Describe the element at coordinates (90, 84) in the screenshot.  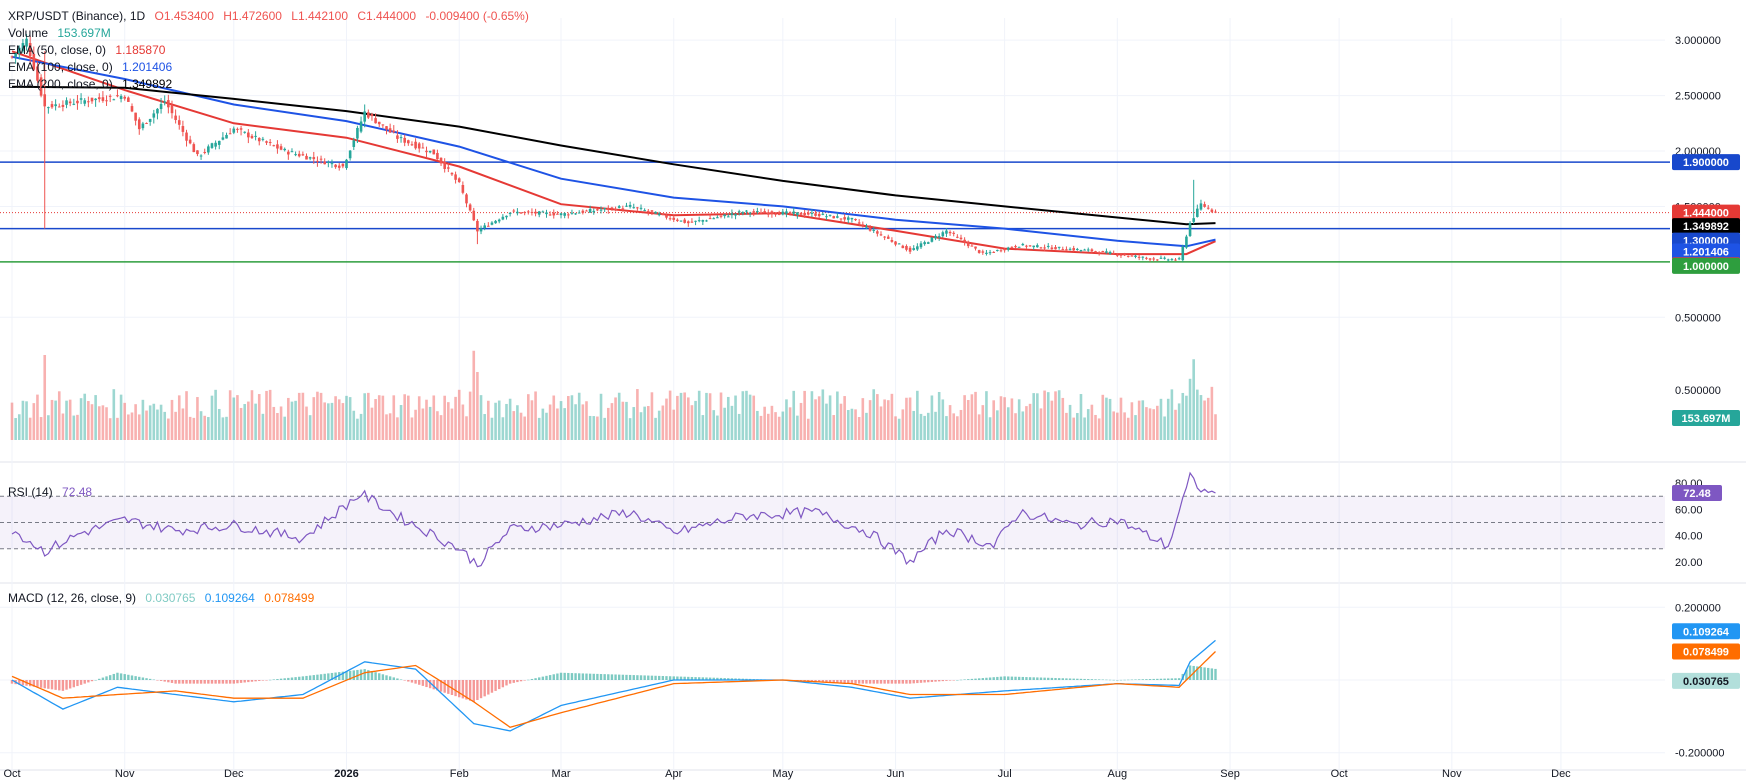
I see `ema200-legend: EMA (200, close, 0) 1.349892` at that location.